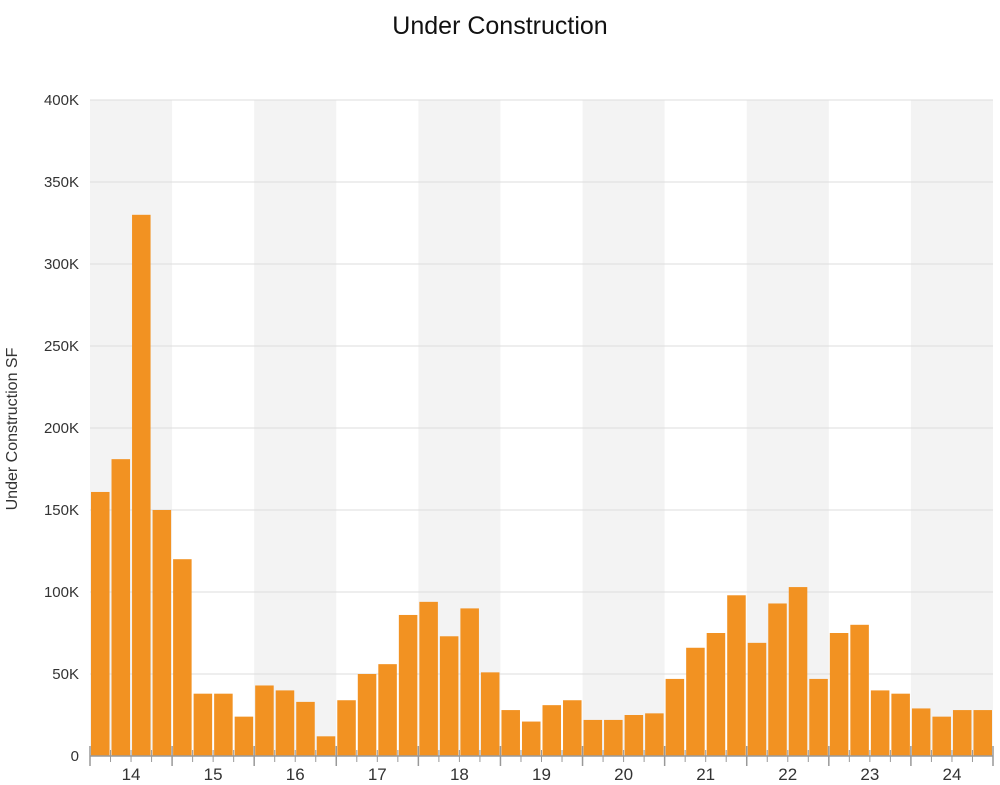  I want to click on x-tick-label: 20, so click(623, 774).